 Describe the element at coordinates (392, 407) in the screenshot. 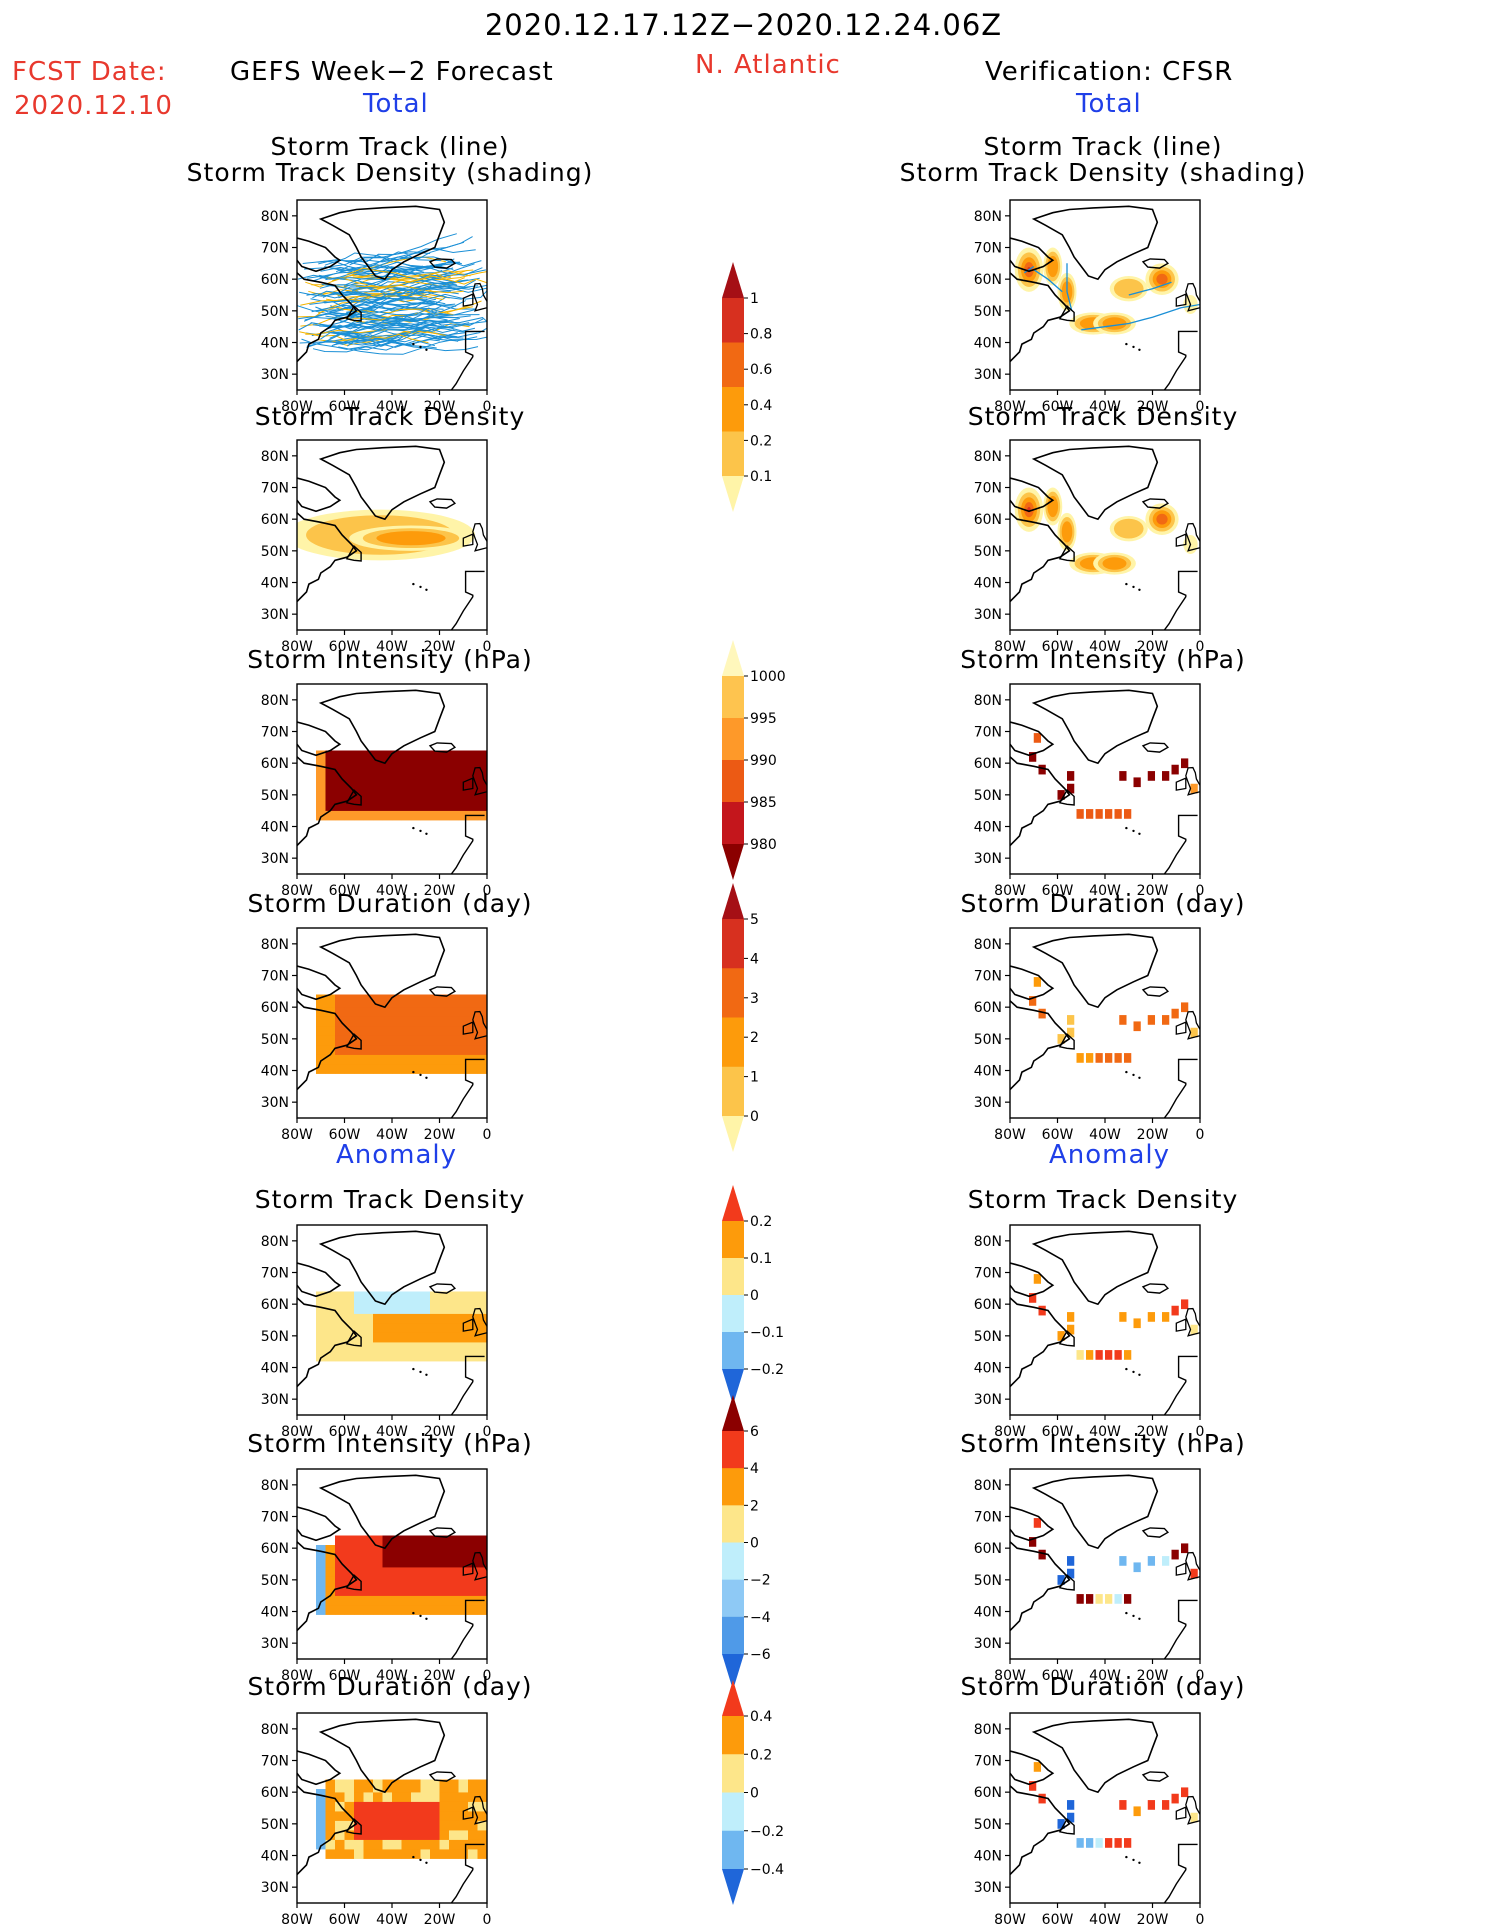

I see `lon-tick-label: 40W` at that location.